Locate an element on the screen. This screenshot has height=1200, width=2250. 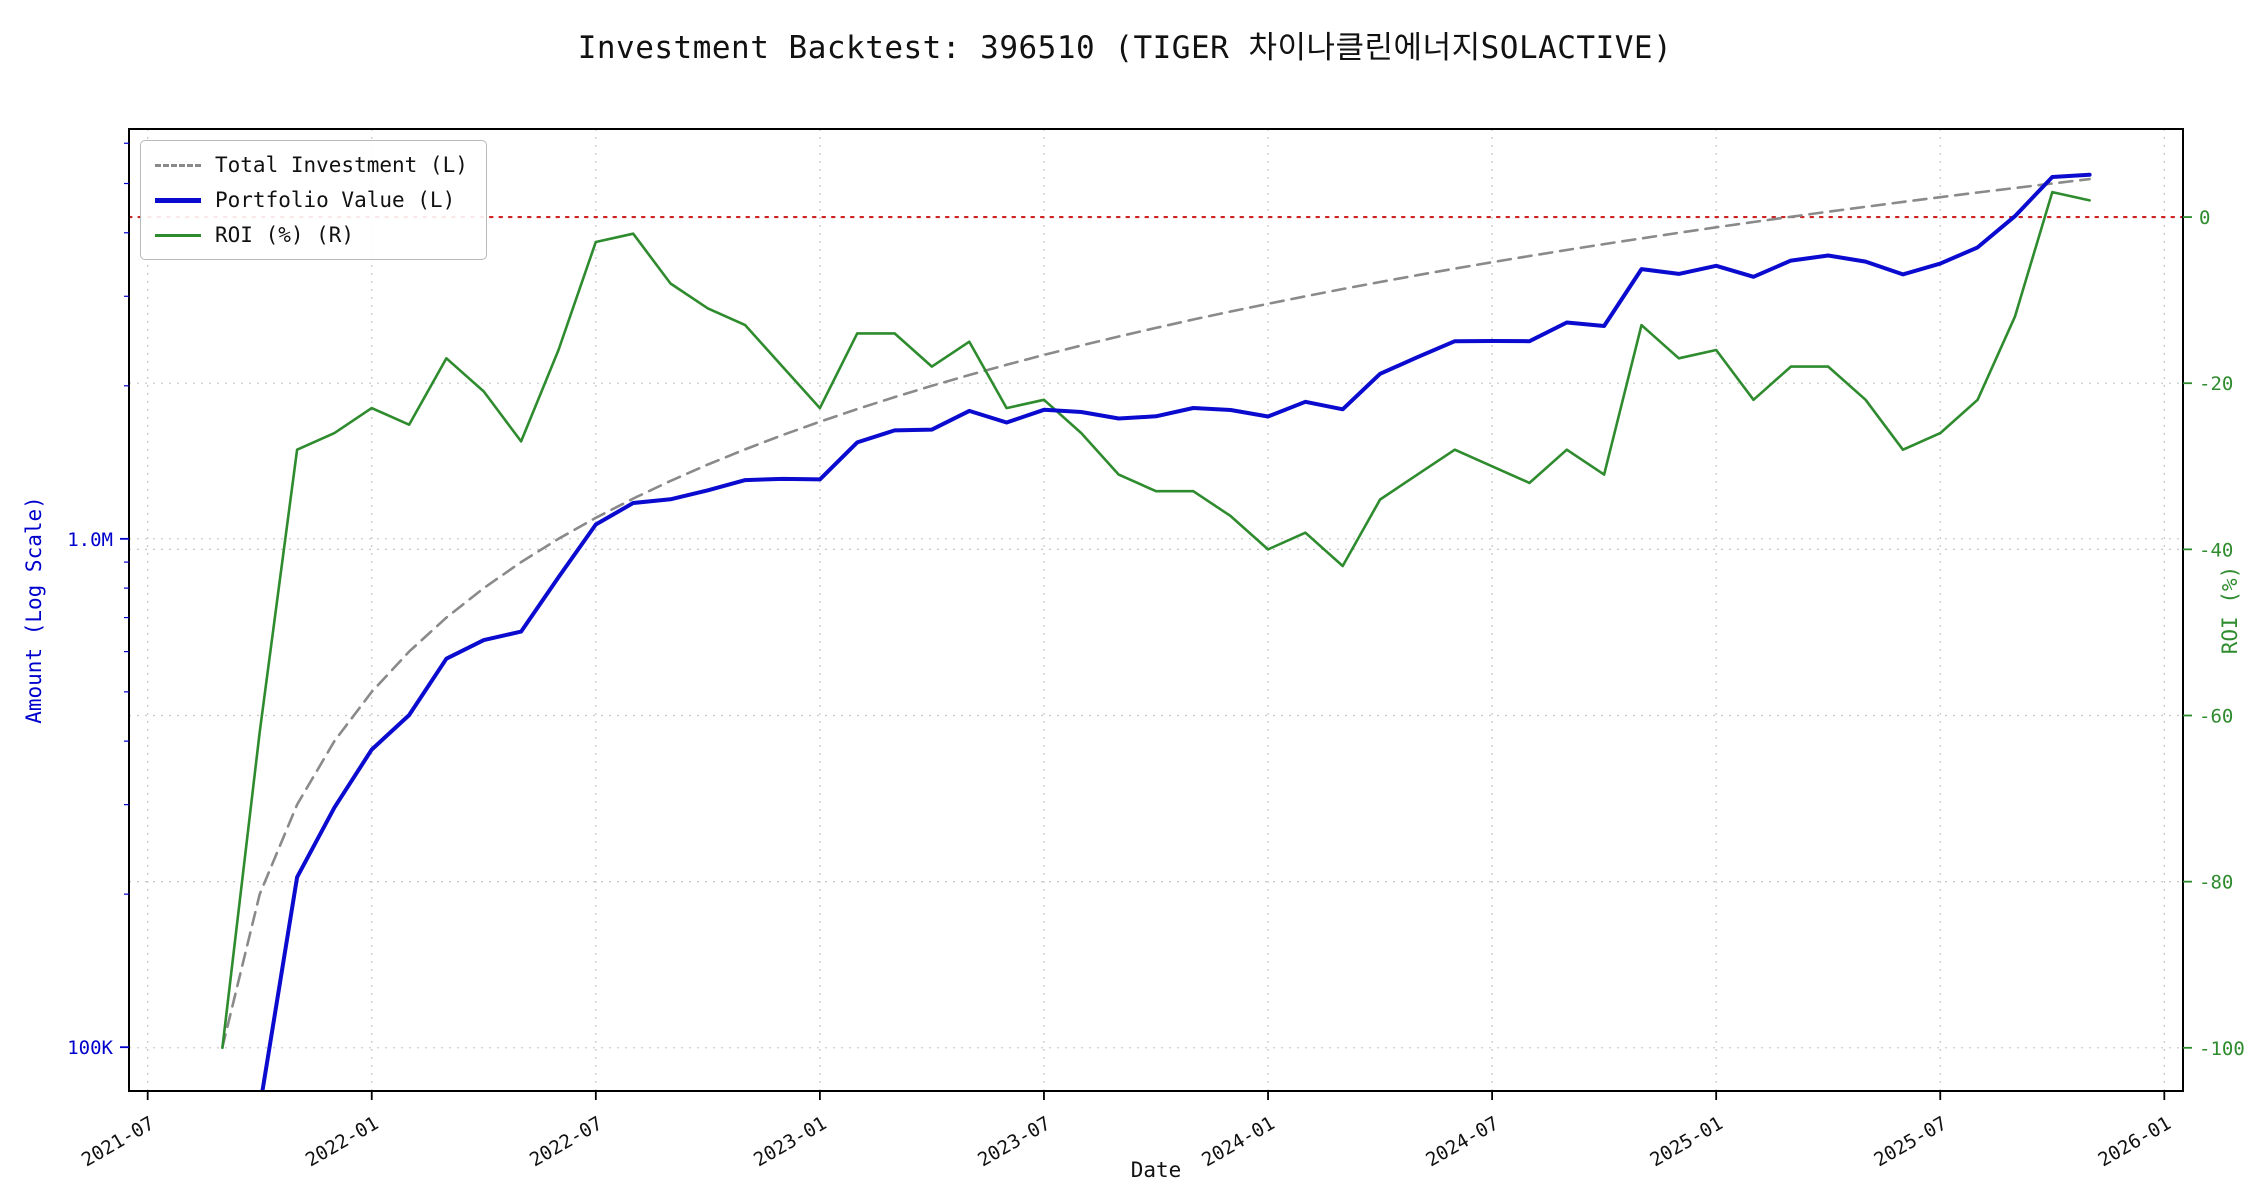
right-axis-label: ROI (%) is located at coordinates (2230, 610).